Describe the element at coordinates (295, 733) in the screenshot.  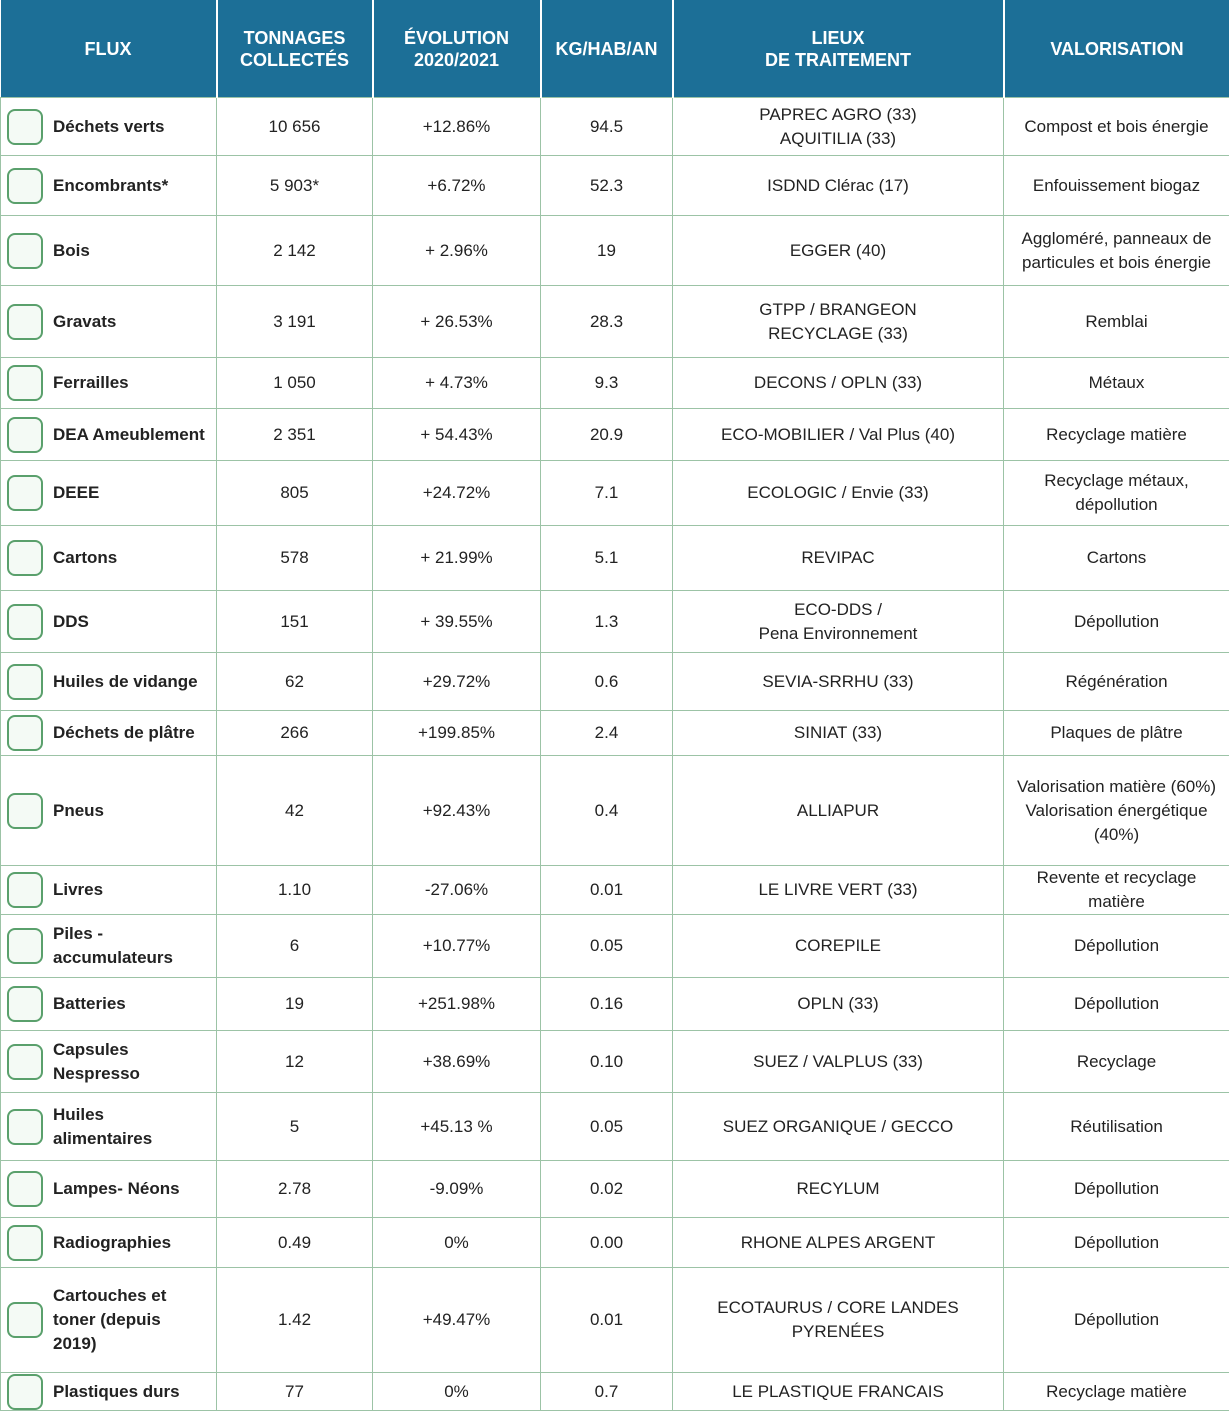
I see `table-cell: 266` at that location.